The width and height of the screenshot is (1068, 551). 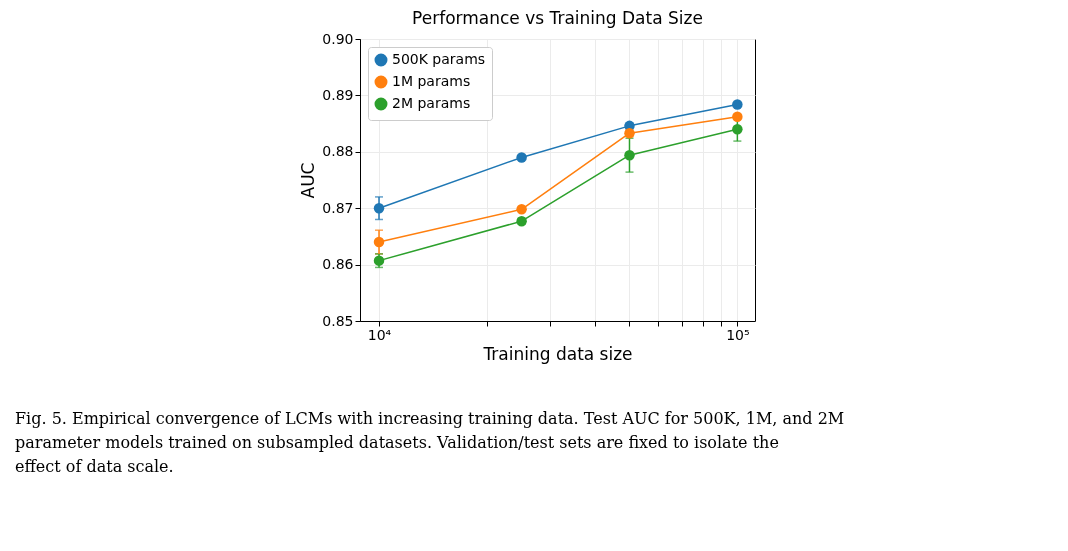 What do you see at coordinates (557, 18) in the screenshot?
I see `chart-title: Performance vs Training Data Size` at bounding box center [557, 18].